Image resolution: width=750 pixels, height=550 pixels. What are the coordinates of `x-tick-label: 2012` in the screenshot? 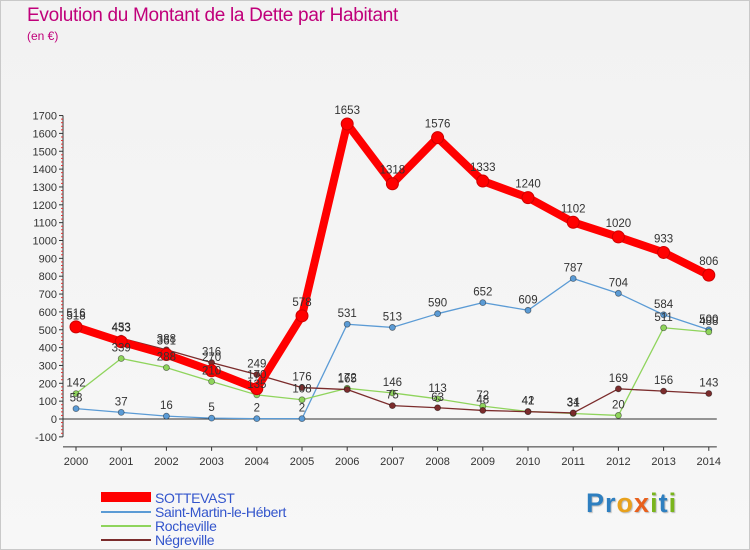 It's located at (618, 462).